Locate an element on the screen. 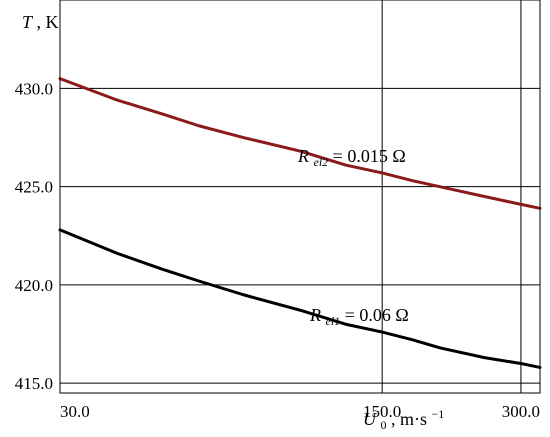 Image resolution: width=550 pixels, height=437 pixels. y-axis-label-main: T is located at coordinates (28, 22).